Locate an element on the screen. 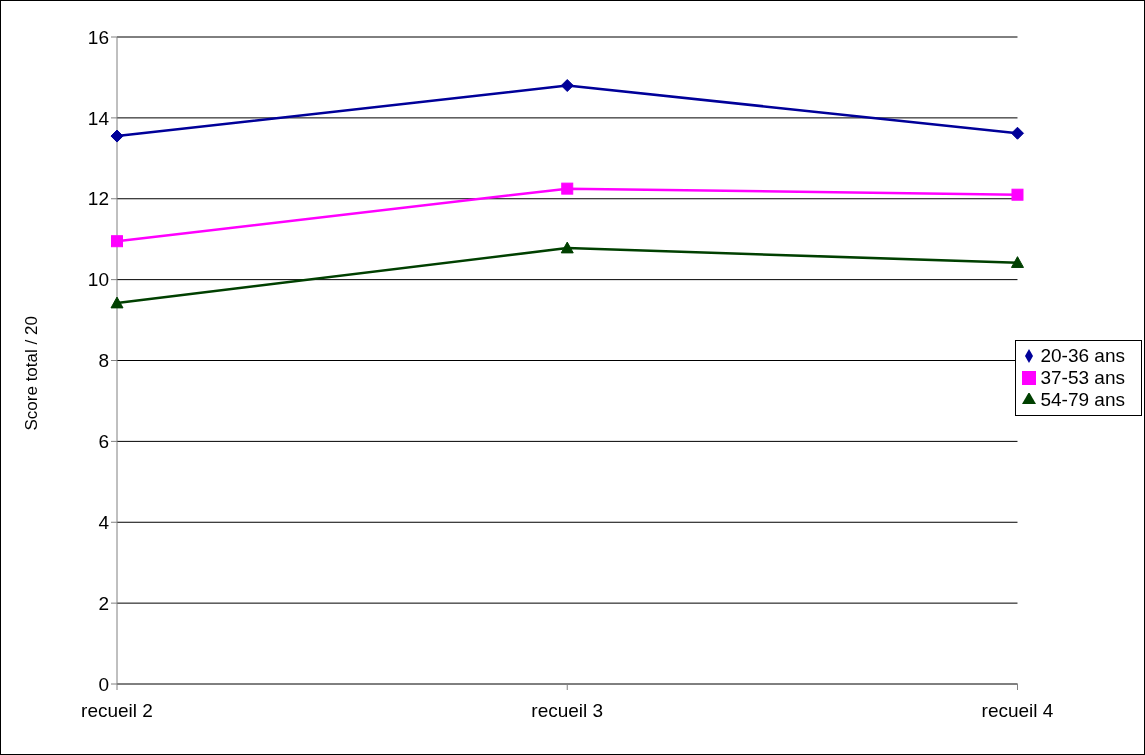 This screenshot has width=1145, height=755. y-tick-label: 0 is located at coordinates (103, 684).